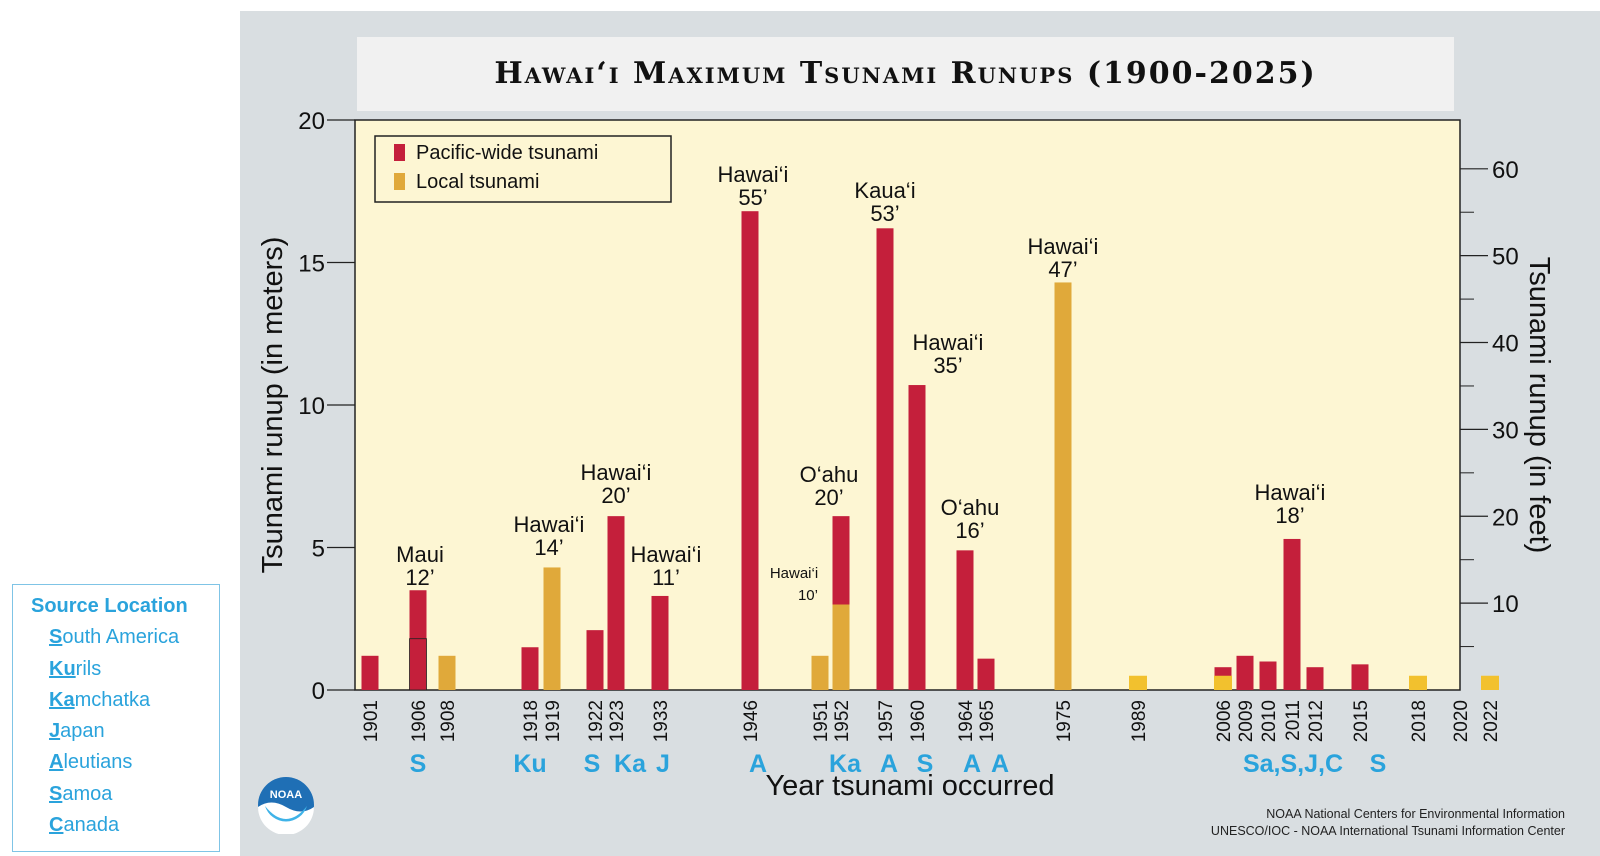 This screenshot has width=1600, height=856. I want to click on legend-label: Local tsunami, so click(477, 182).